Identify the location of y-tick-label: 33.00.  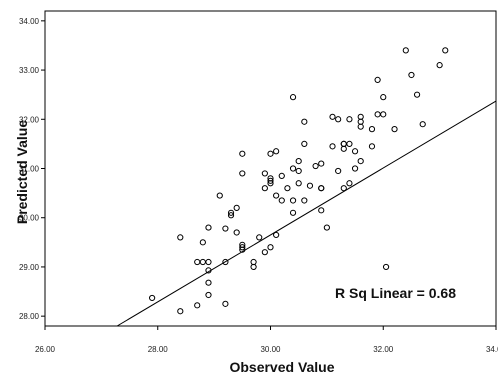
(29, 70).